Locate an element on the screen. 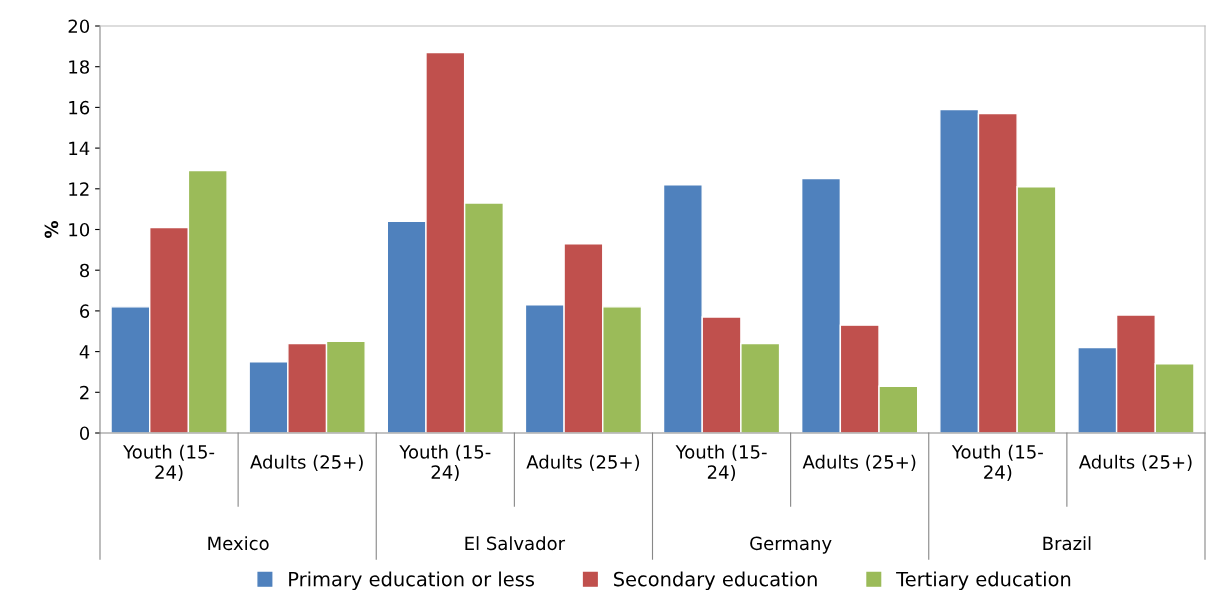 This screenshot has height=590, width=1209. text: Mexico is located at coordinates (238, 543).